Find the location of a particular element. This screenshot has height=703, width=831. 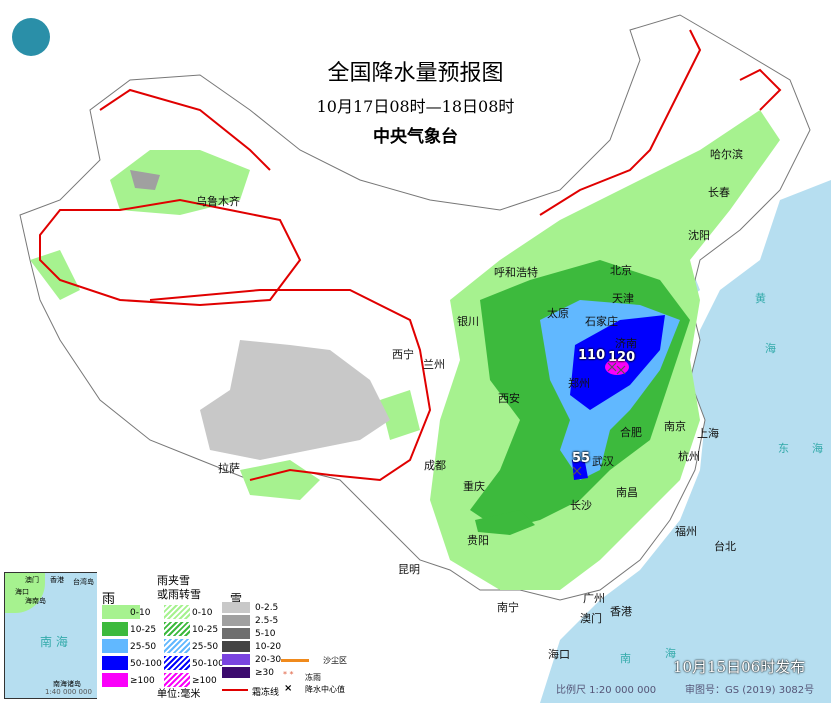

city-label: 哈尔滨 is located at coordinates (726, 154).